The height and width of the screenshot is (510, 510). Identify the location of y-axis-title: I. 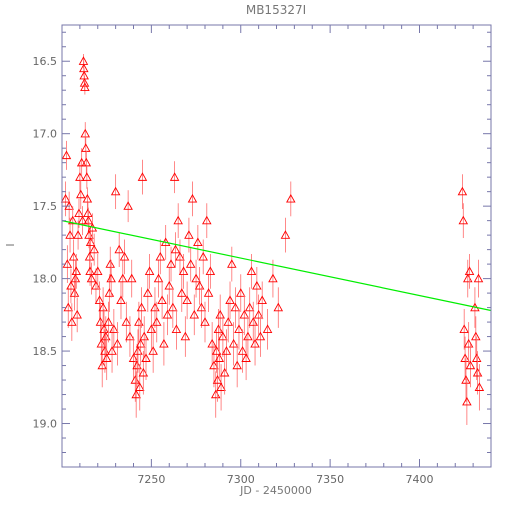
(10, 244).